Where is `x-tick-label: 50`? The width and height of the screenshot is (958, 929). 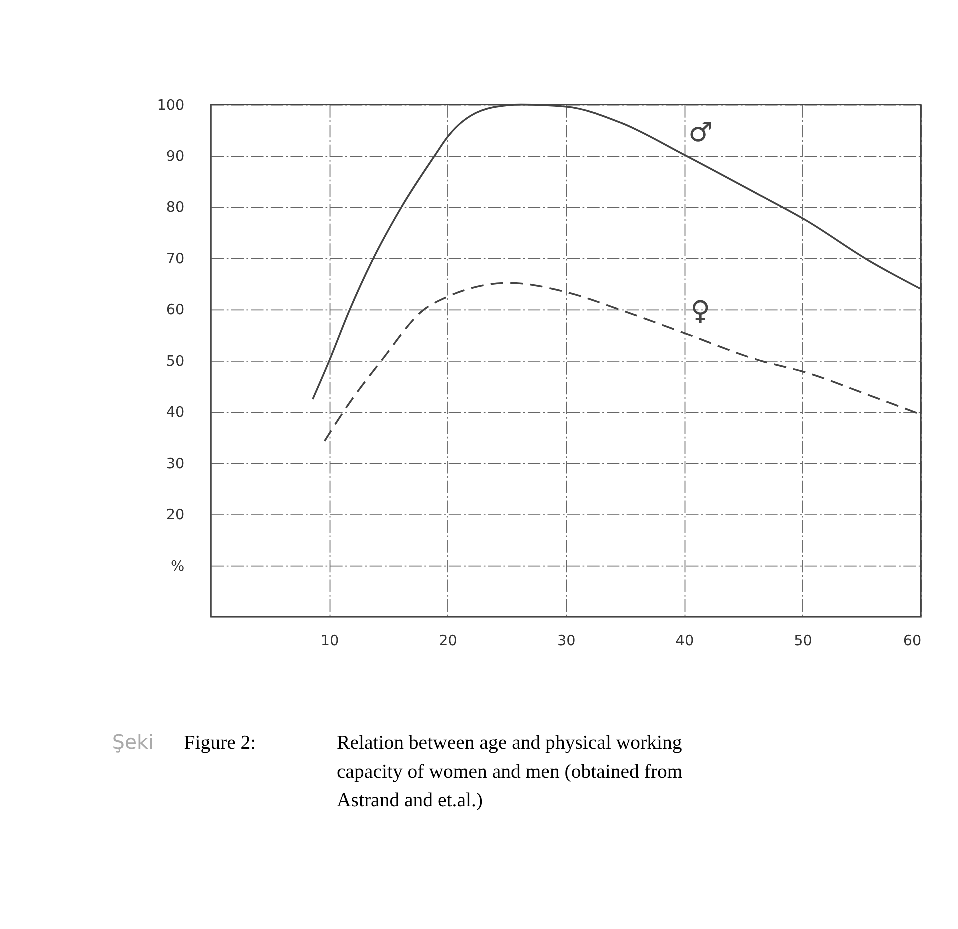
x-tick-label: 50 is located at coordinates (803, 641).